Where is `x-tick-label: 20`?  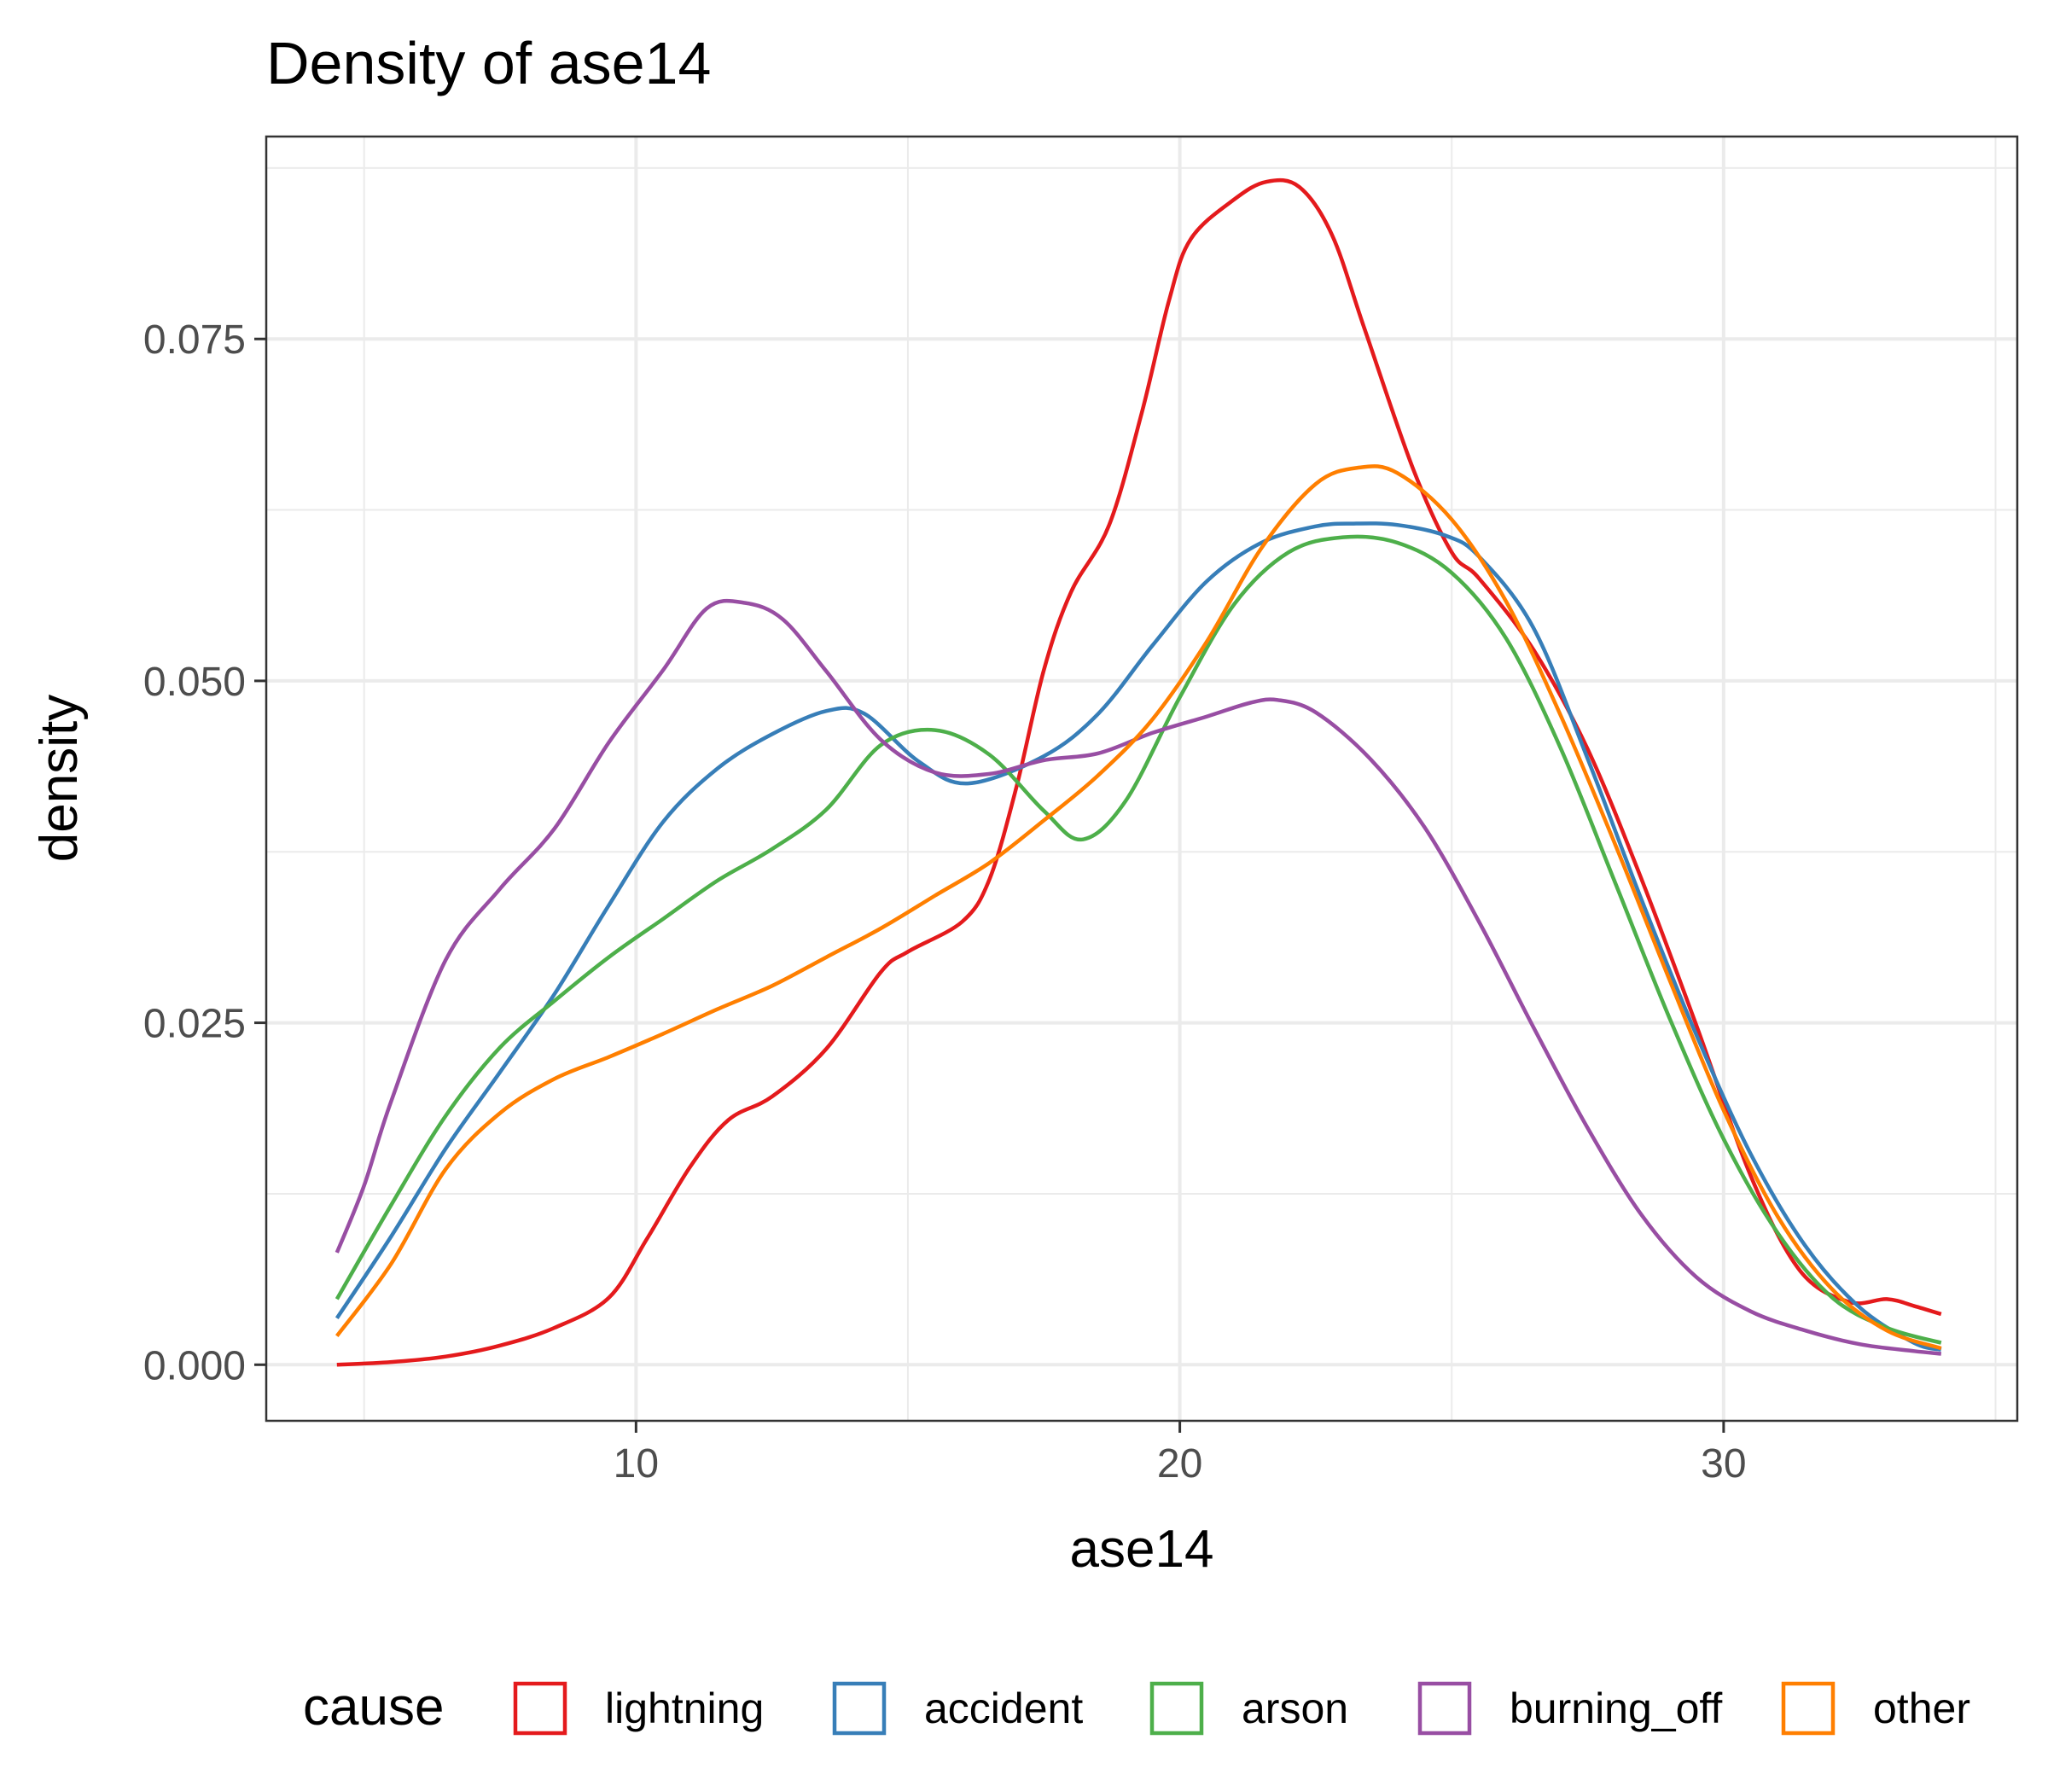 x-tick-label: 20 is located at coordinates (1179, 1464).